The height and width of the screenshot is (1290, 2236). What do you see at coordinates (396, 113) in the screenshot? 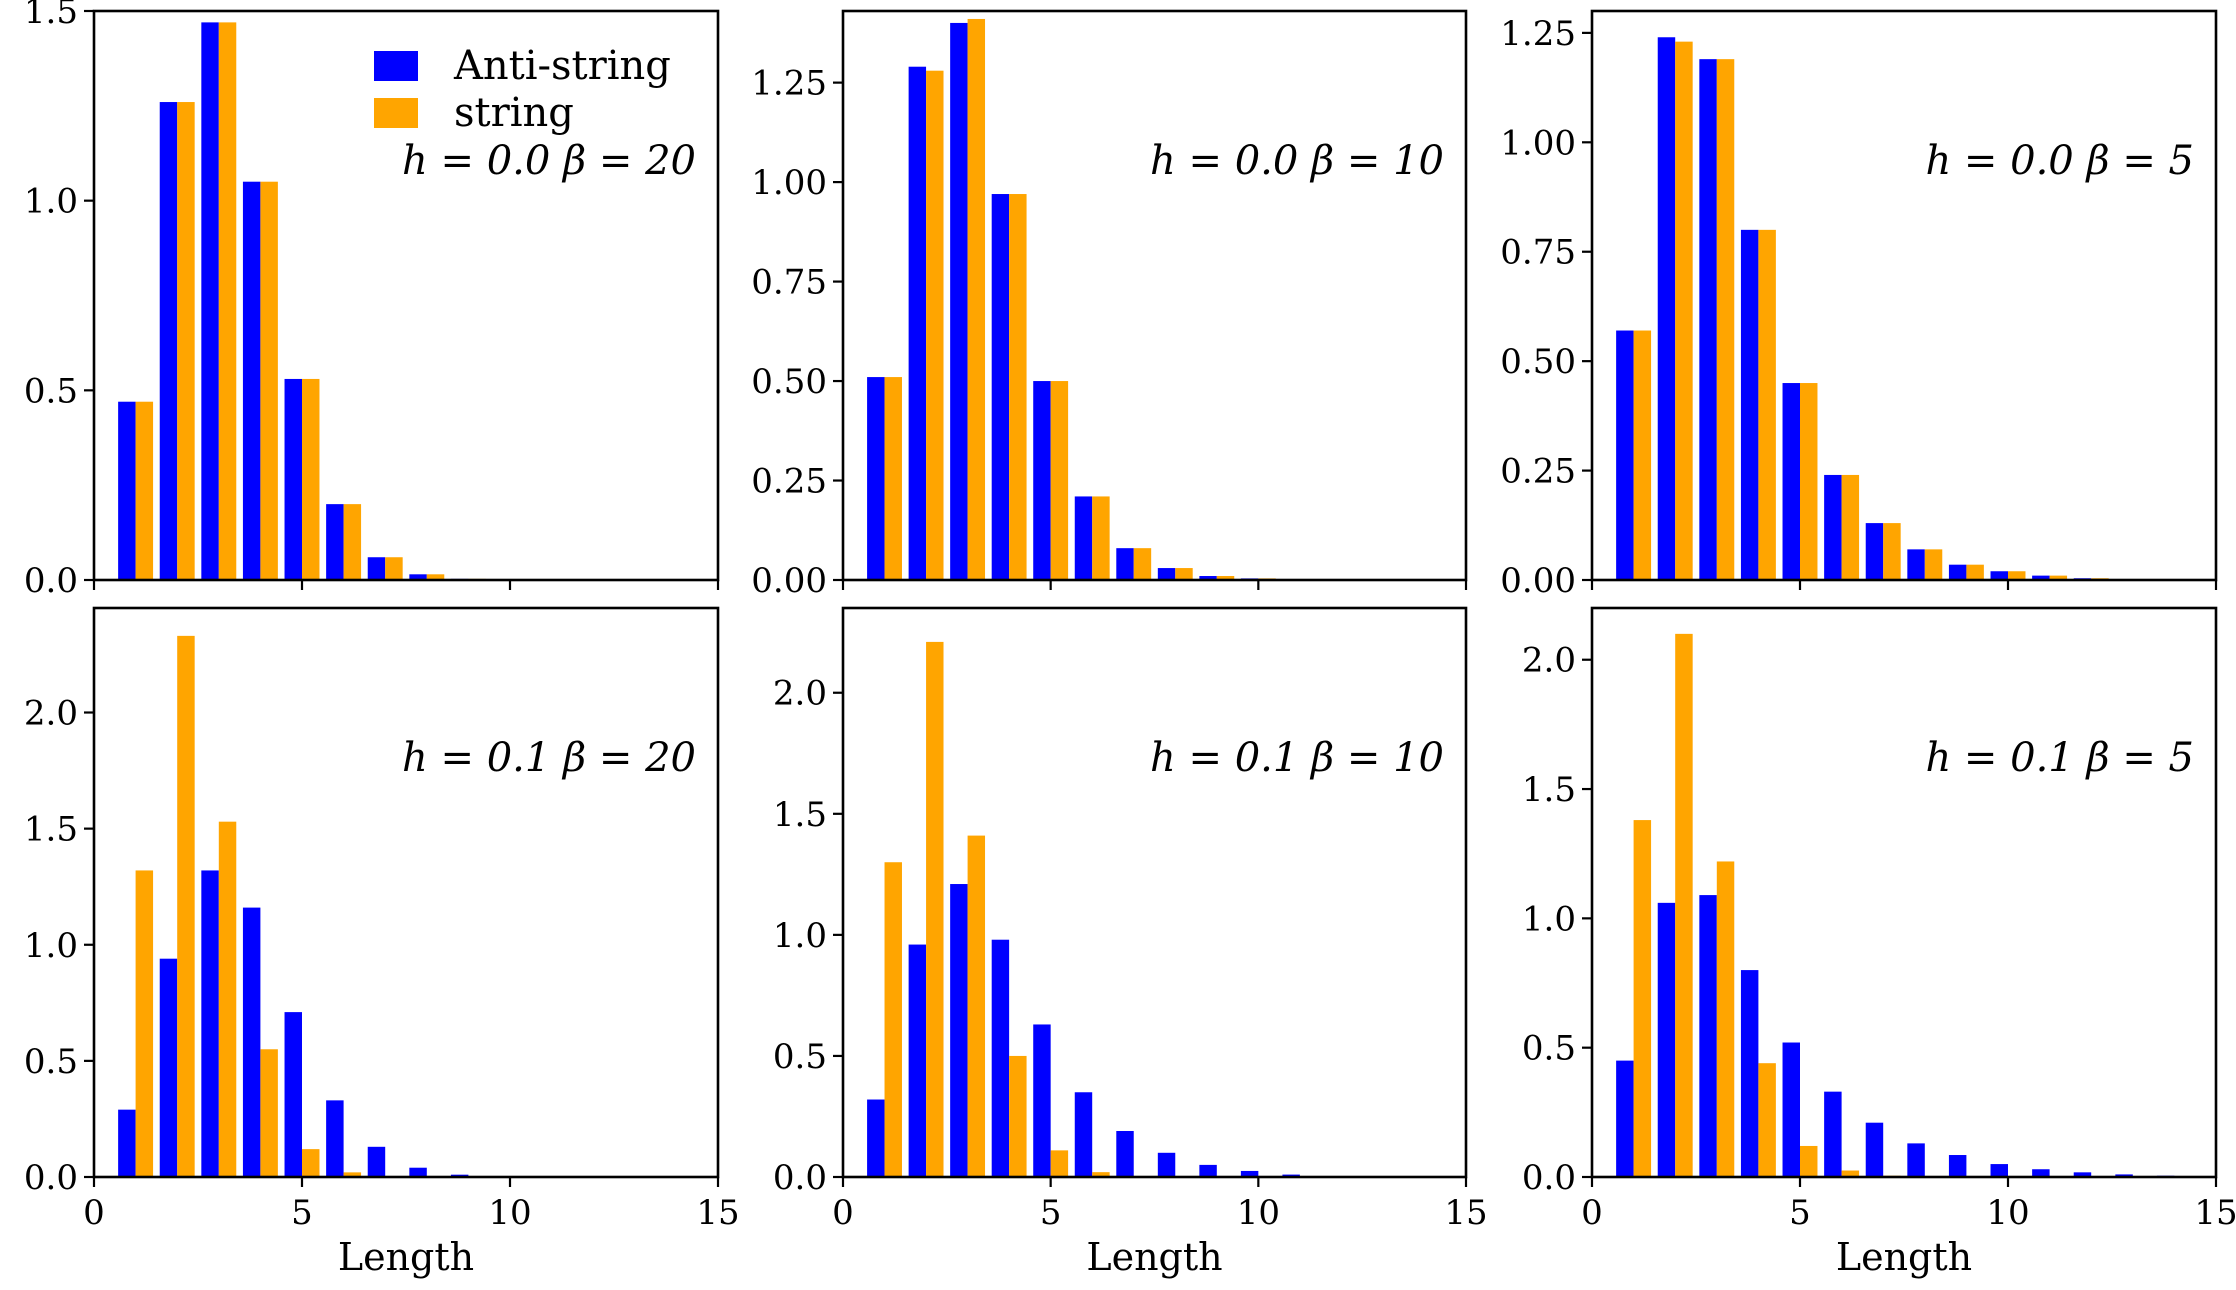
I see `legend-swatch-string` at bounding box center [396, 113].